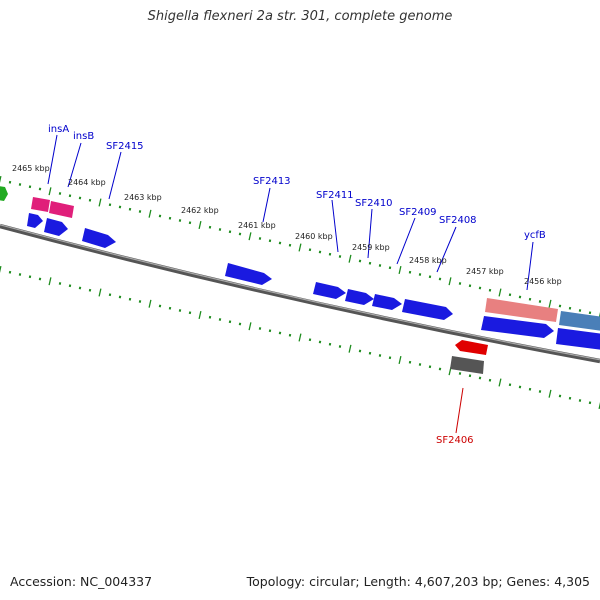 The image size is (600, 600). Describe the element at coordinates (58, 129) in the screenshot. I see `gene-label-insA: insA` at that location.